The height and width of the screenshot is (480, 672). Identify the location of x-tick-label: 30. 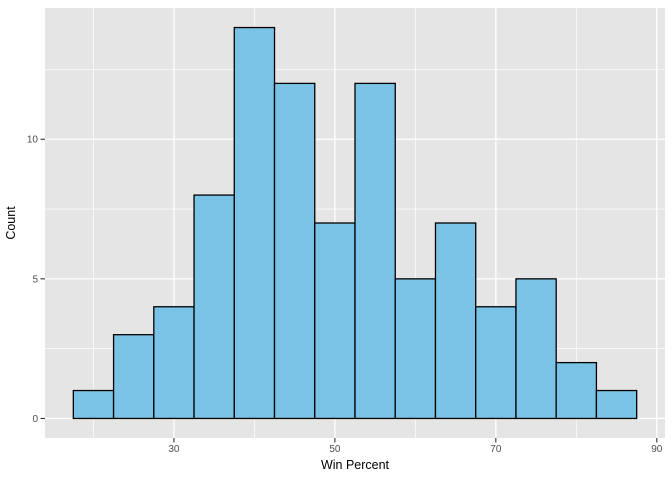
(174, 449).